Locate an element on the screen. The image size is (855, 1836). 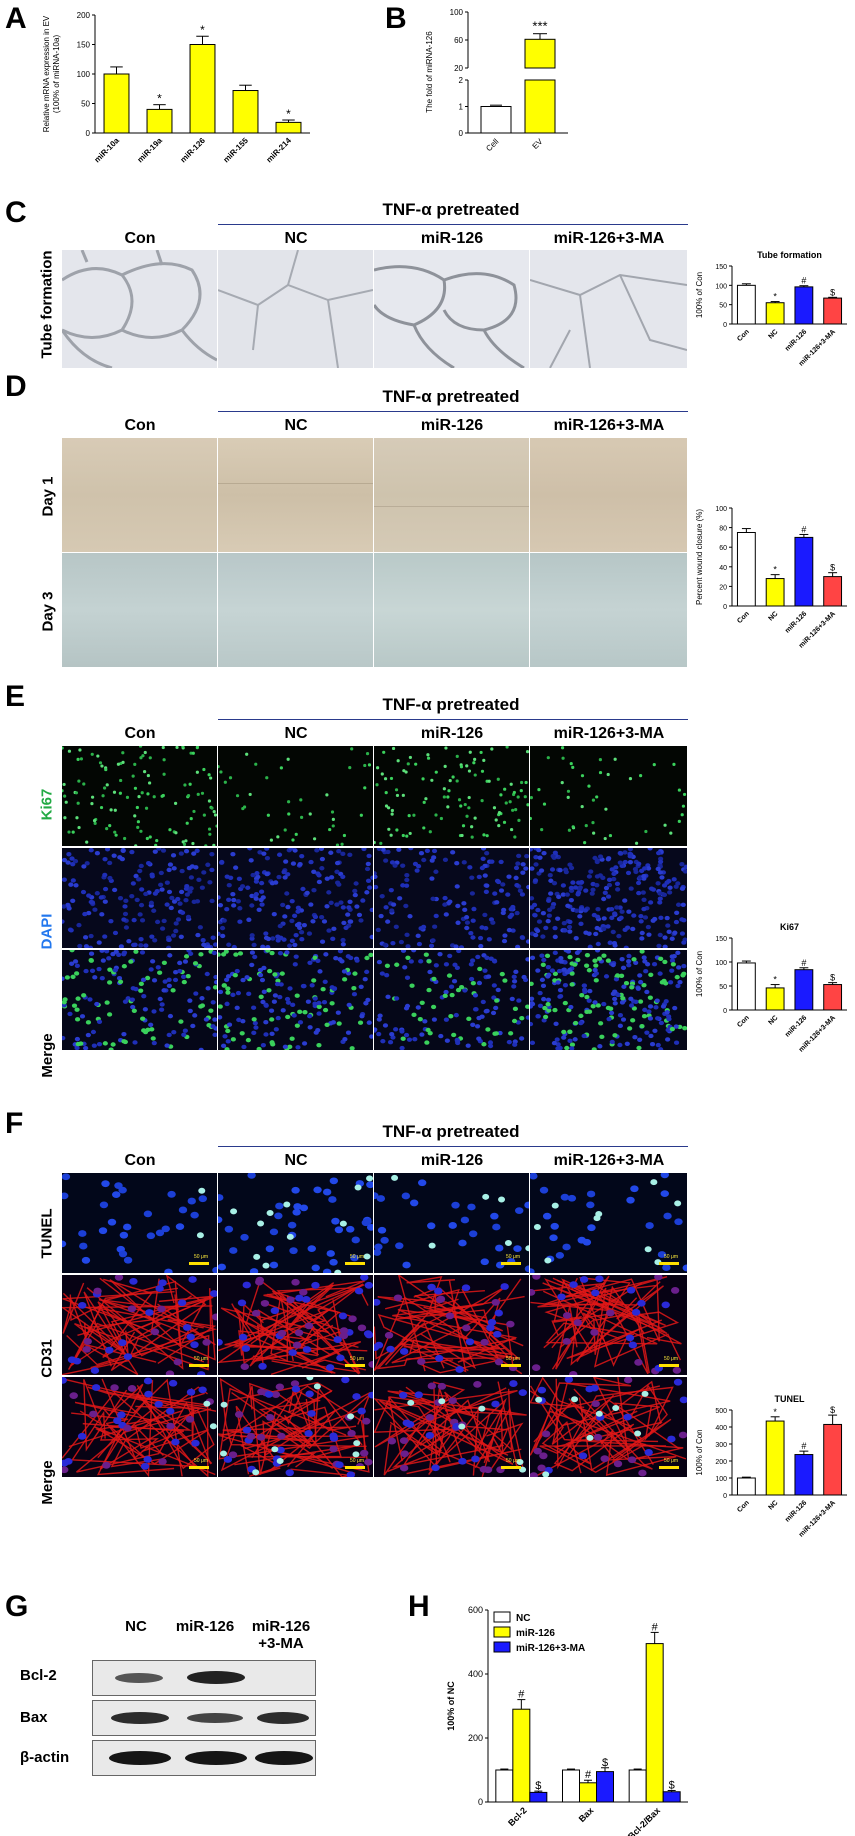
y-axis-label: The fold of miRNA-126 is located at coordinates (429, 72).